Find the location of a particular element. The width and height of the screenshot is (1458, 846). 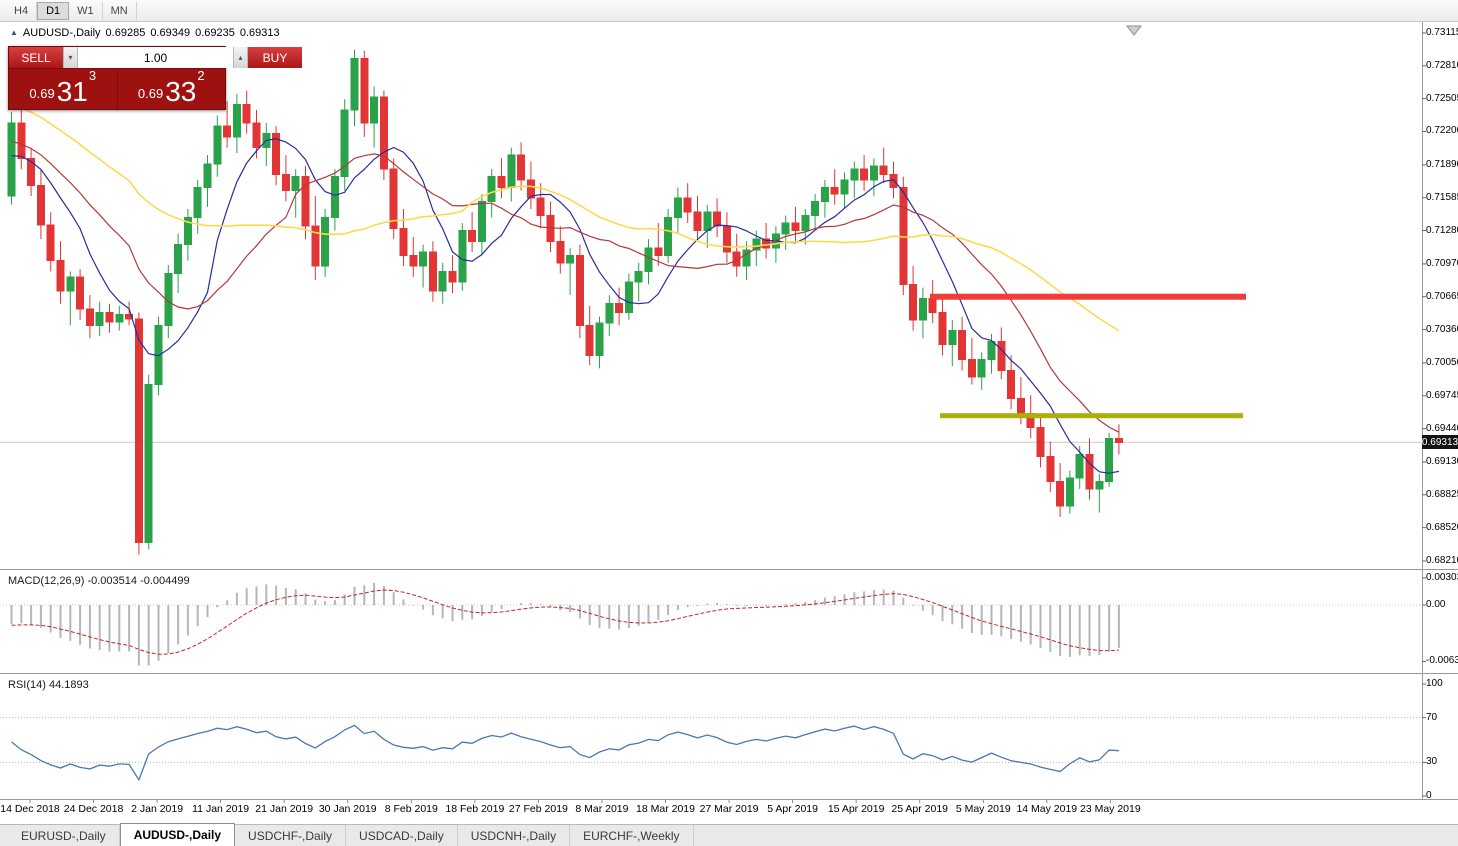

rsi-series is located at coordinates (711, 749).